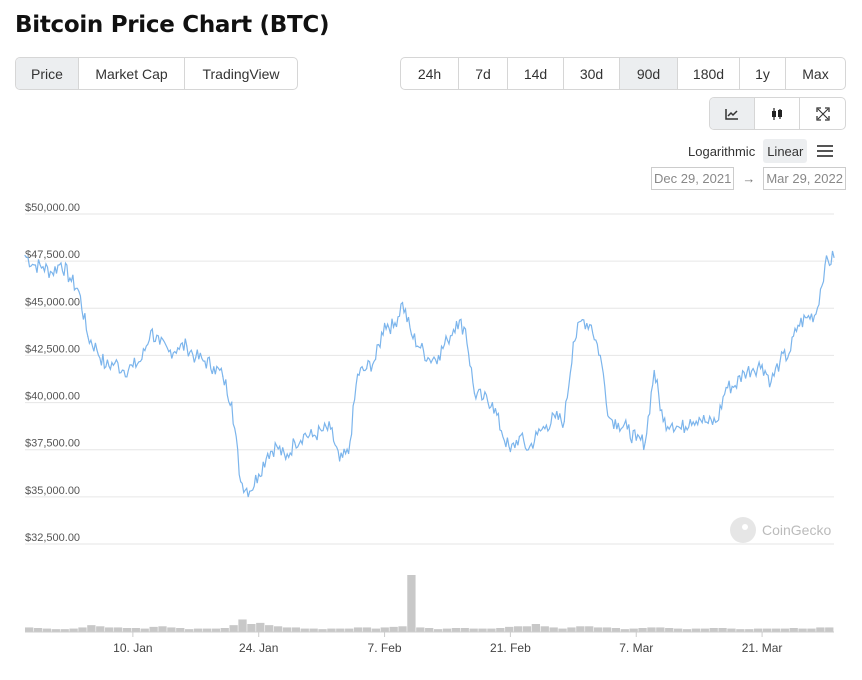 The width and height of the screenshot is (862, 680). What do you see at coordinates (762, 648) in the screenshot?
I see `x-tick-label: 21. Mar` at bounding box center [762, 648].